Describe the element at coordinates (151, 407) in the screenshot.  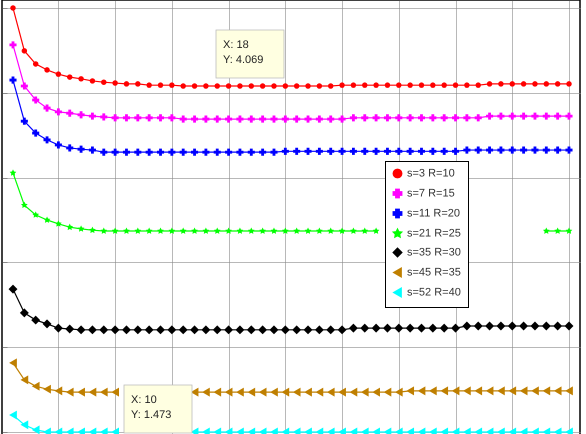
I see `annotation: X: 10 Y: 1.473` at that location.